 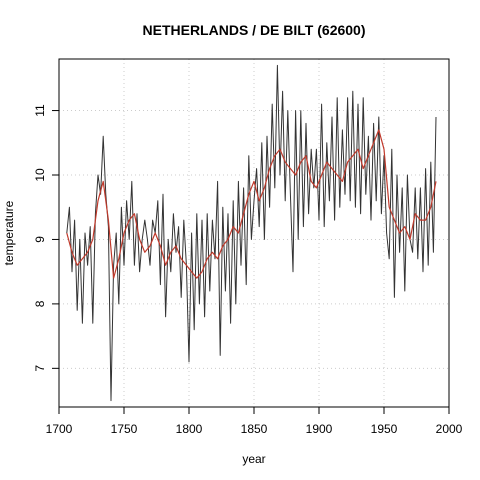 I want to click on x-tick-label: 1800, so click(x=189, y=429).